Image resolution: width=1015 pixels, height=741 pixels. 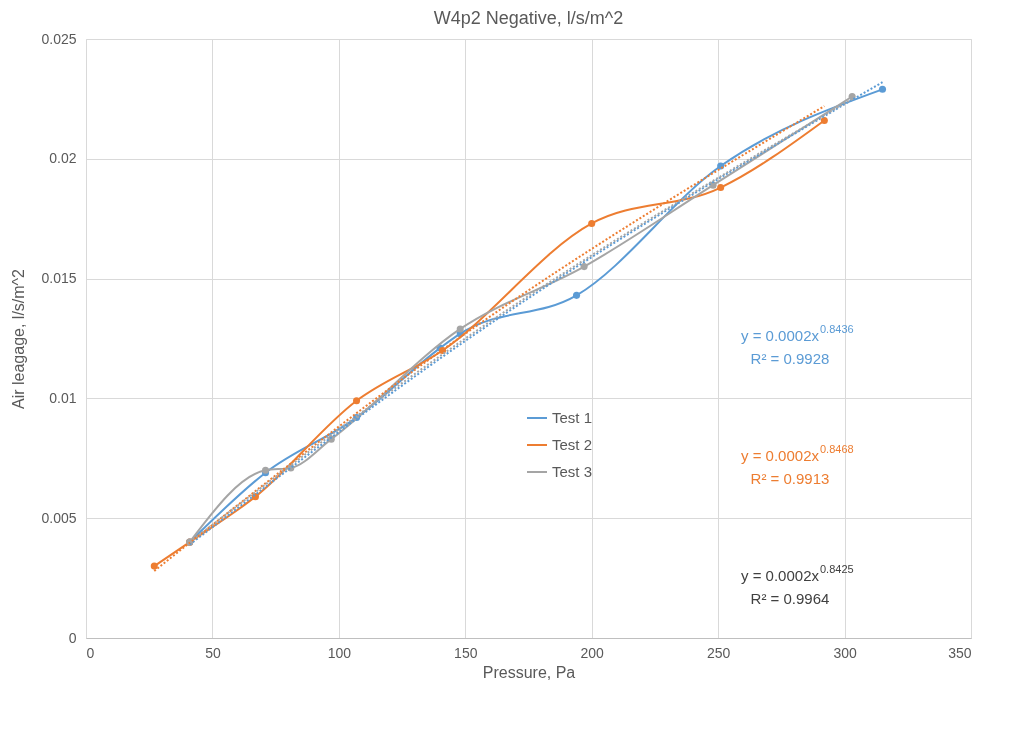 I want to click on annotation: R² = 0.9928, so click(x=790, y=358).